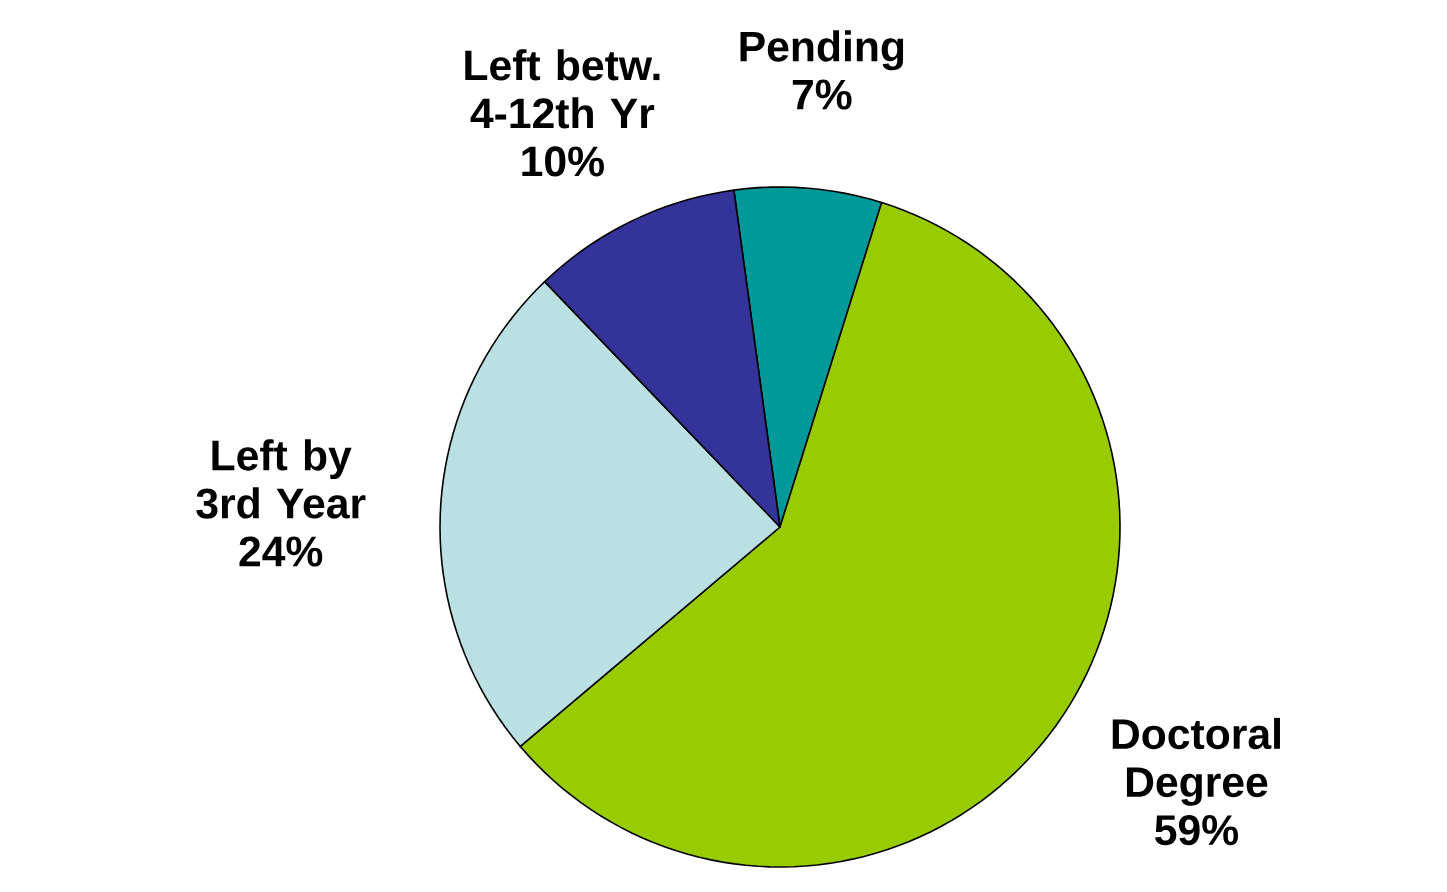 The image size is (1447, 892). What do you see at coordinates (281, 479) in the screenshot?
I see `slice-label: Left by 3rd Year` at bounding box center [281, 479].